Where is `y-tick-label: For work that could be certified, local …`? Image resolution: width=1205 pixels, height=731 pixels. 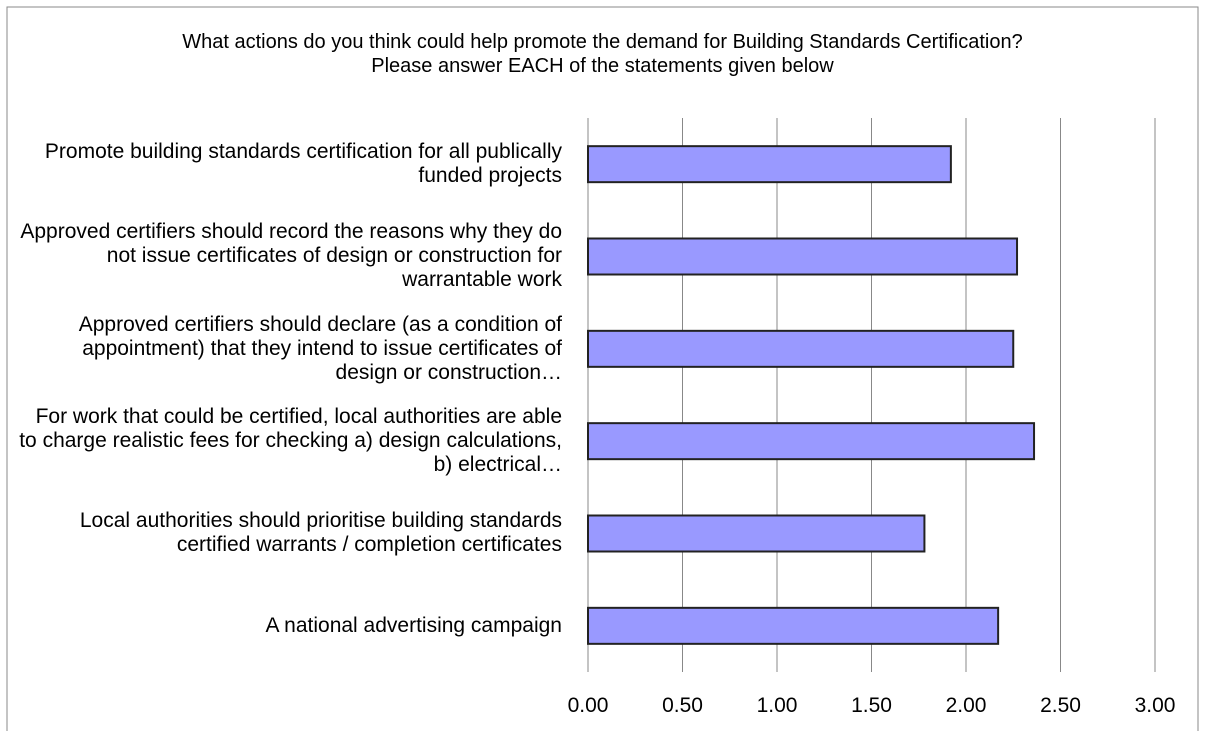 y-tick-label: For work that could be certified, local … is located at coordinates (290, 441).